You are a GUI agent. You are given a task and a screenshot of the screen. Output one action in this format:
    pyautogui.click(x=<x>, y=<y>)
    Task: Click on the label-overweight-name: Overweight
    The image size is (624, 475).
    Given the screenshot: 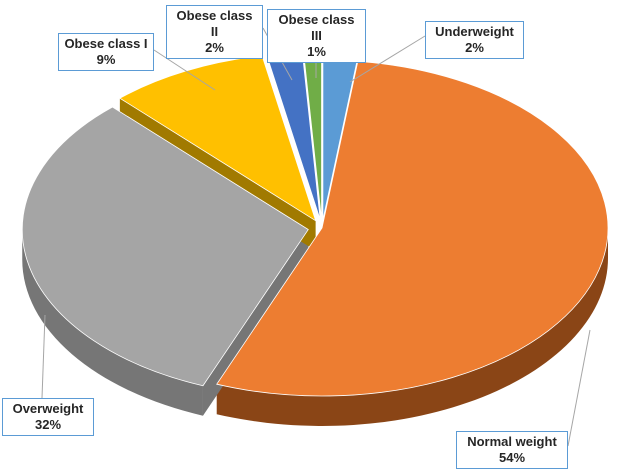 What is the action you would take?
    pyautogui.click(x=48, y=408)
    